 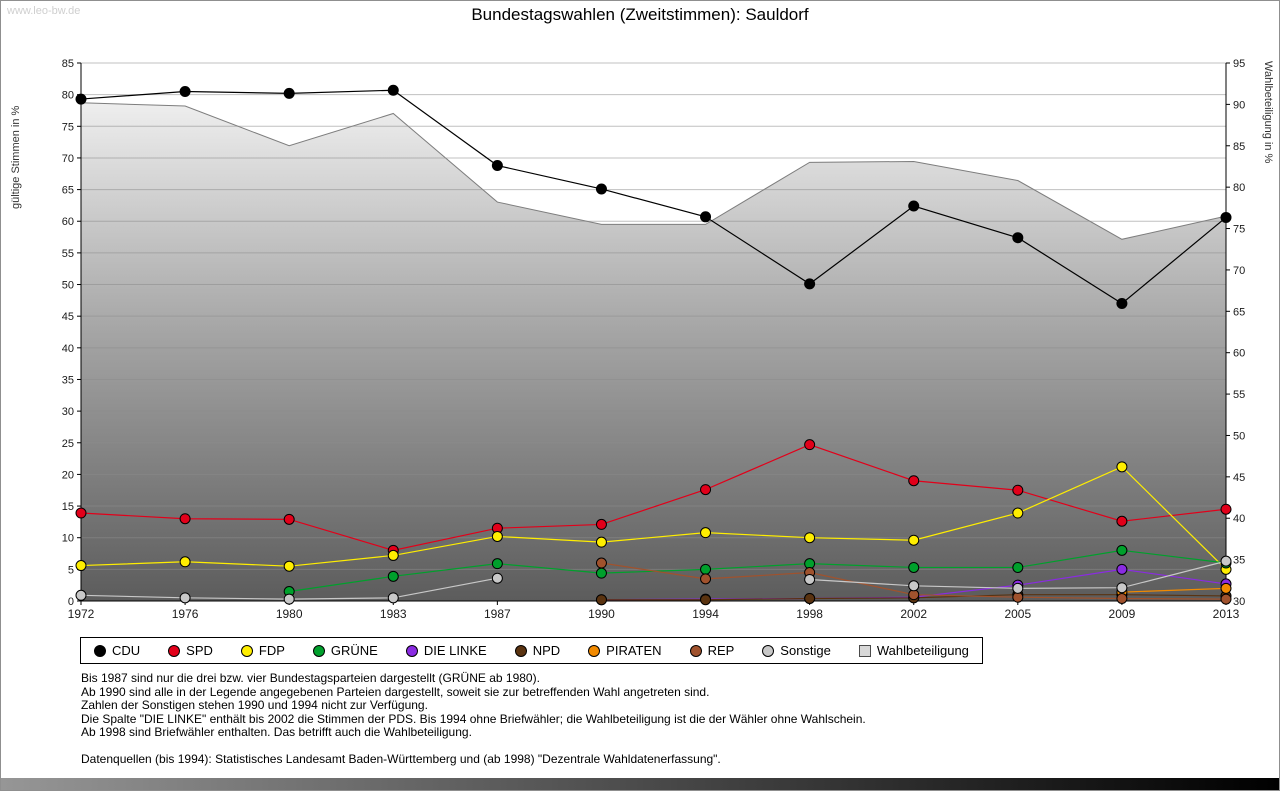 I want to click on left-tick-label: 50, so click(x=68, y=286).